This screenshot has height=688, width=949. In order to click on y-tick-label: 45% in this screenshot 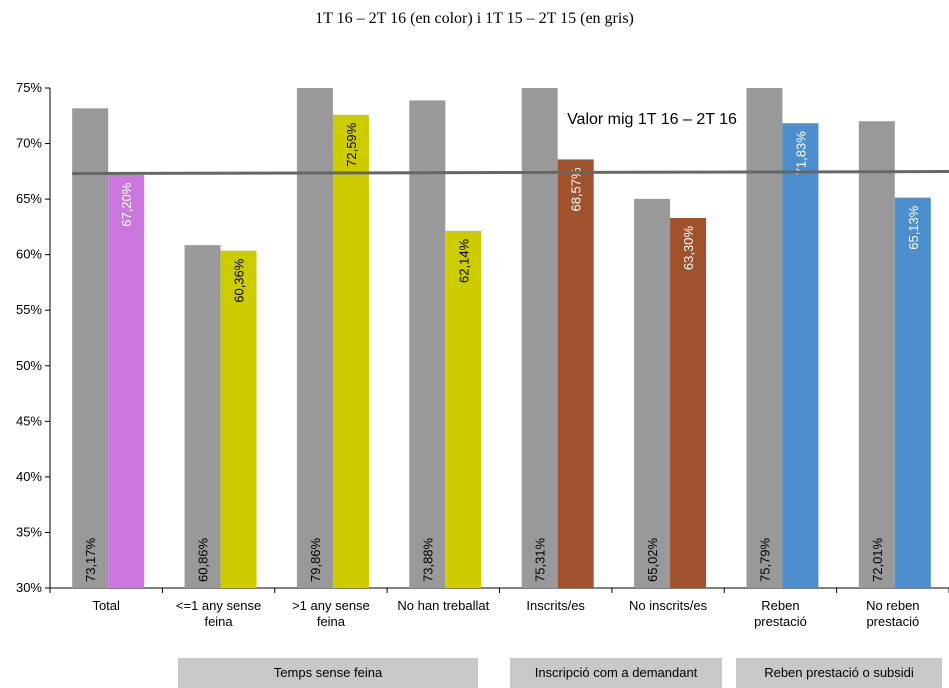, I will do `click(29, 420)`.